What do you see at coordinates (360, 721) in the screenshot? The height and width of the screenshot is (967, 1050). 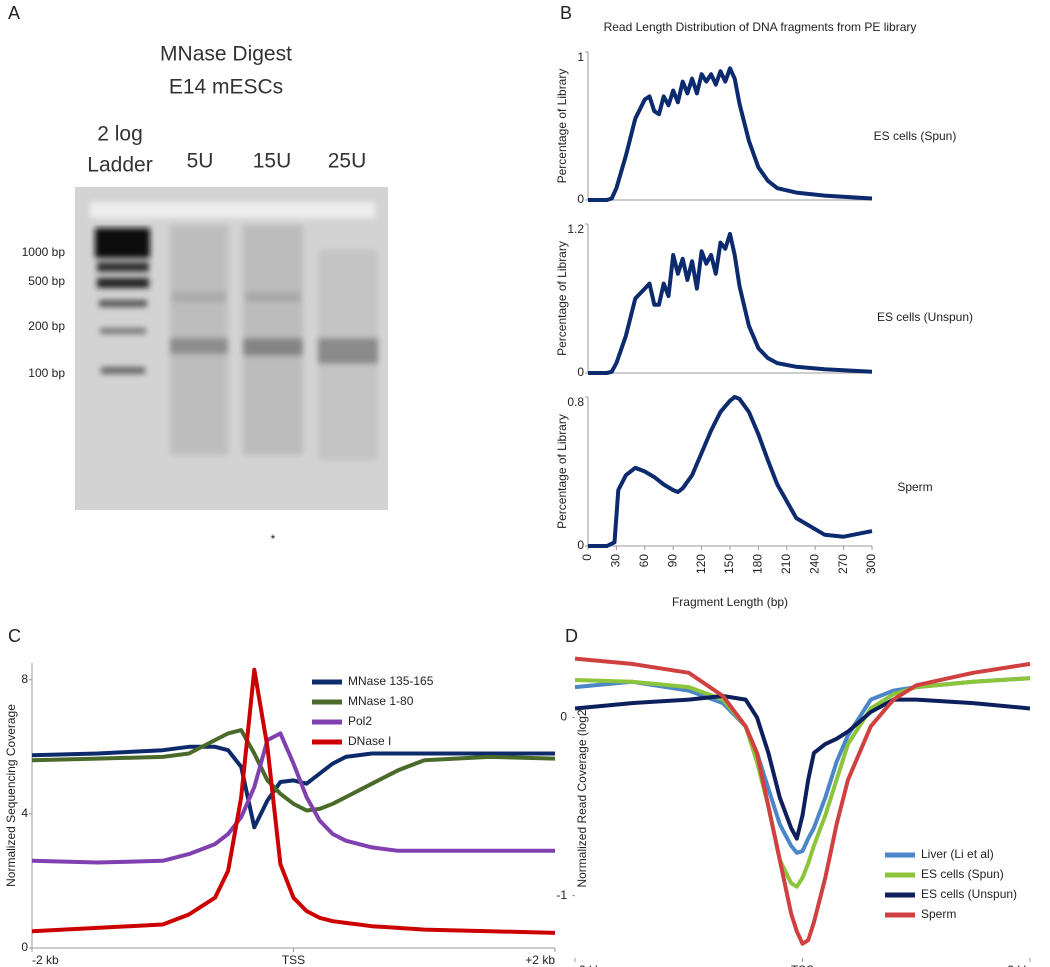 I see `legend-label: Pol2` at bounding box center [360, 721].